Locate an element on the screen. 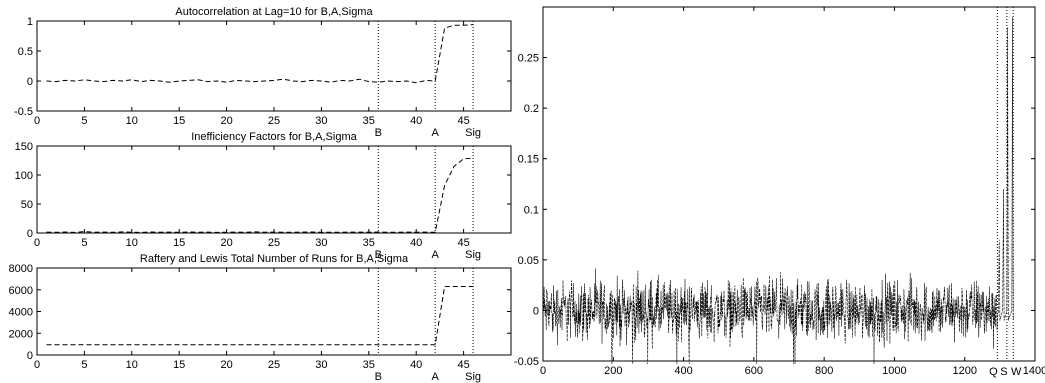 Image resolution: width=1045 pixels, height=383 pixels. y-tick-label: 8000 is located at coordinates (21, 269).